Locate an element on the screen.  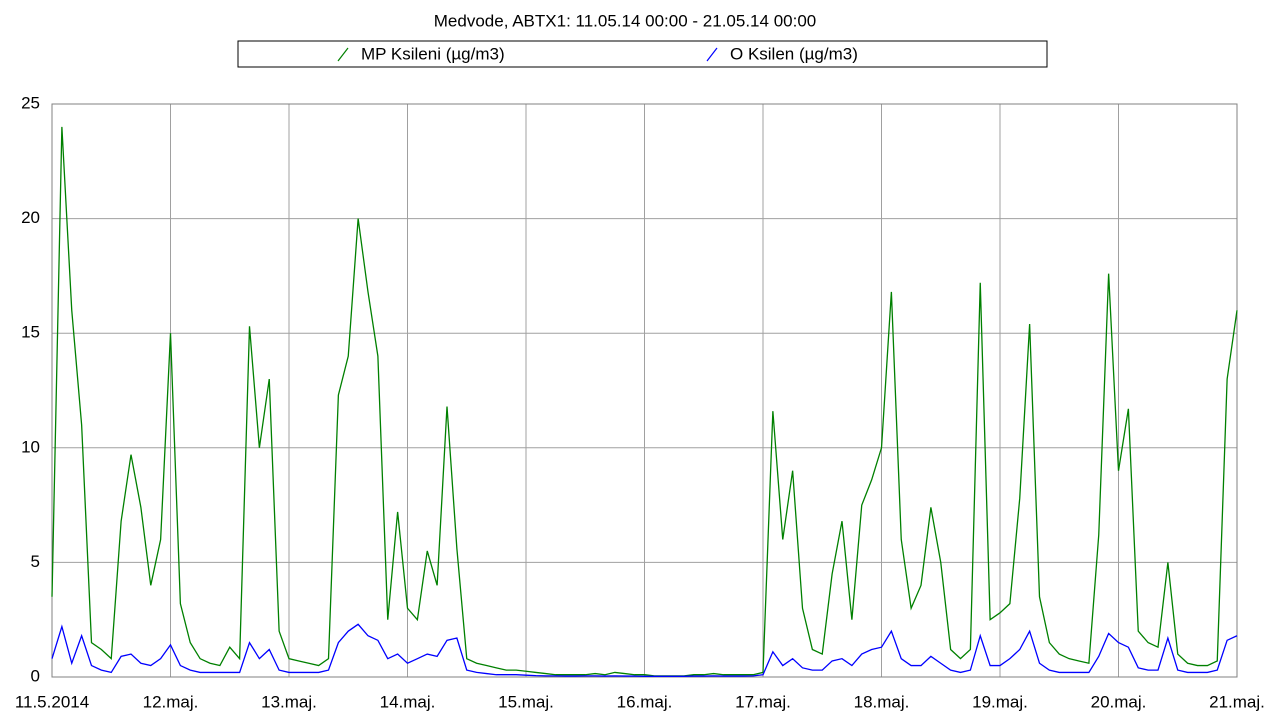
legend-label: MP Ksileni (µg/m3) is located at coordinates (433, 53).